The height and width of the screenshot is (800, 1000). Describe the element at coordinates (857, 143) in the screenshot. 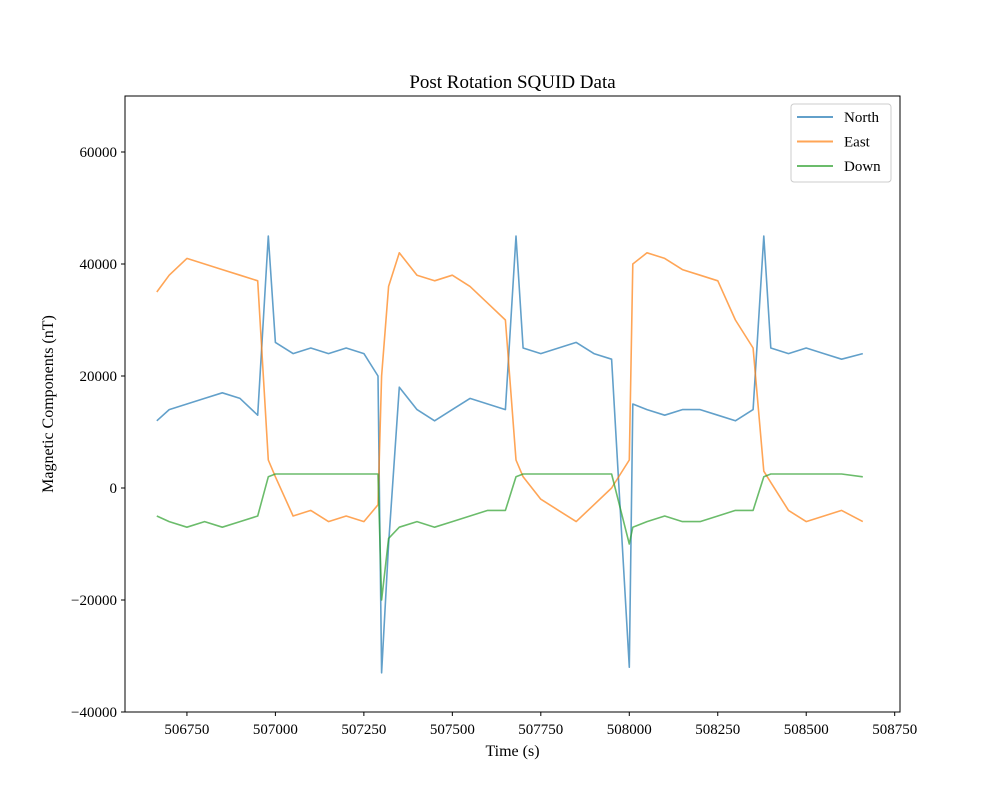

I see `legend-label-east: East` at that location.